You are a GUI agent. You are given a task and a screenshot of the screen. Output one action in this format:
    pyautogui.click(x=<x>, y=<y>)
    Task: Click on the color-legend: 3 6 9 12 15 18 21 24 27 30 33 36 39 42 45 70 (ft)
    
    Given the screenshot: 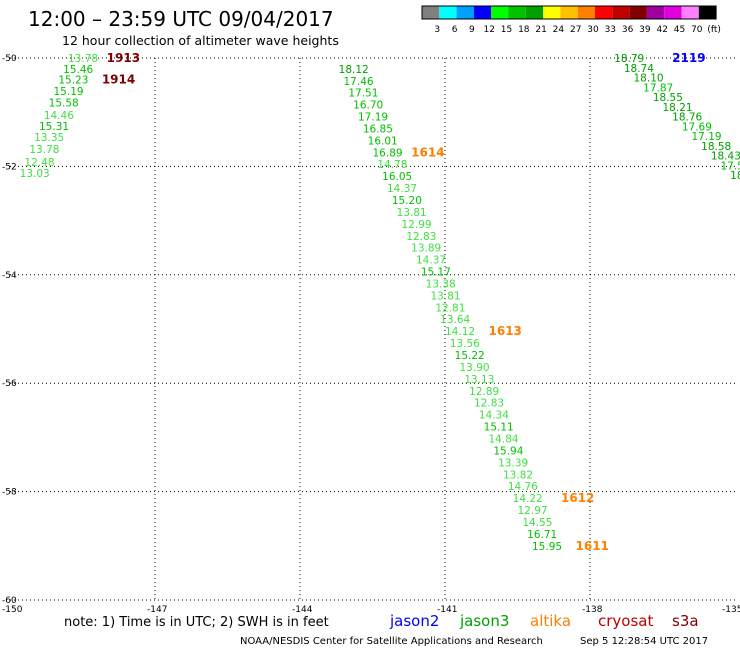 What is the action you would take?
    pyautogui.click(x=571, y=20)
    